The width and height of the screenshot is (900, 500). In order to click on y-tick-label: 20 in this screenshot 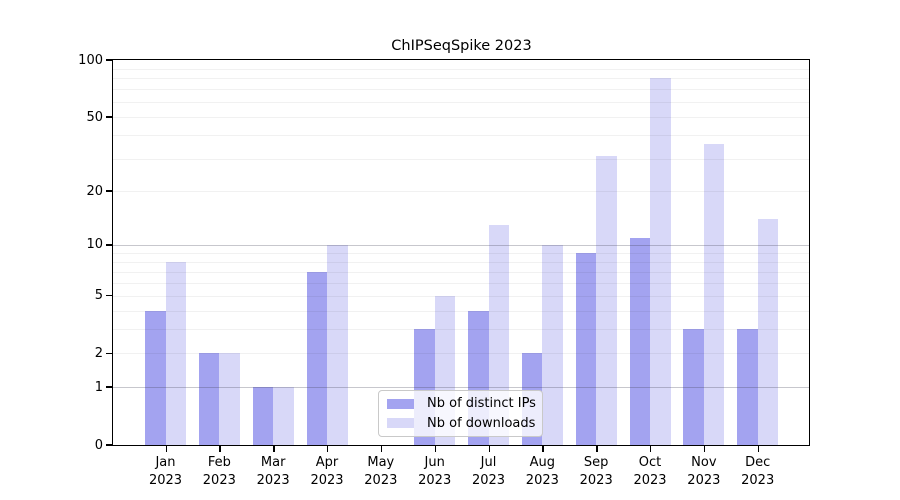, I will do `click(94, 191)`.